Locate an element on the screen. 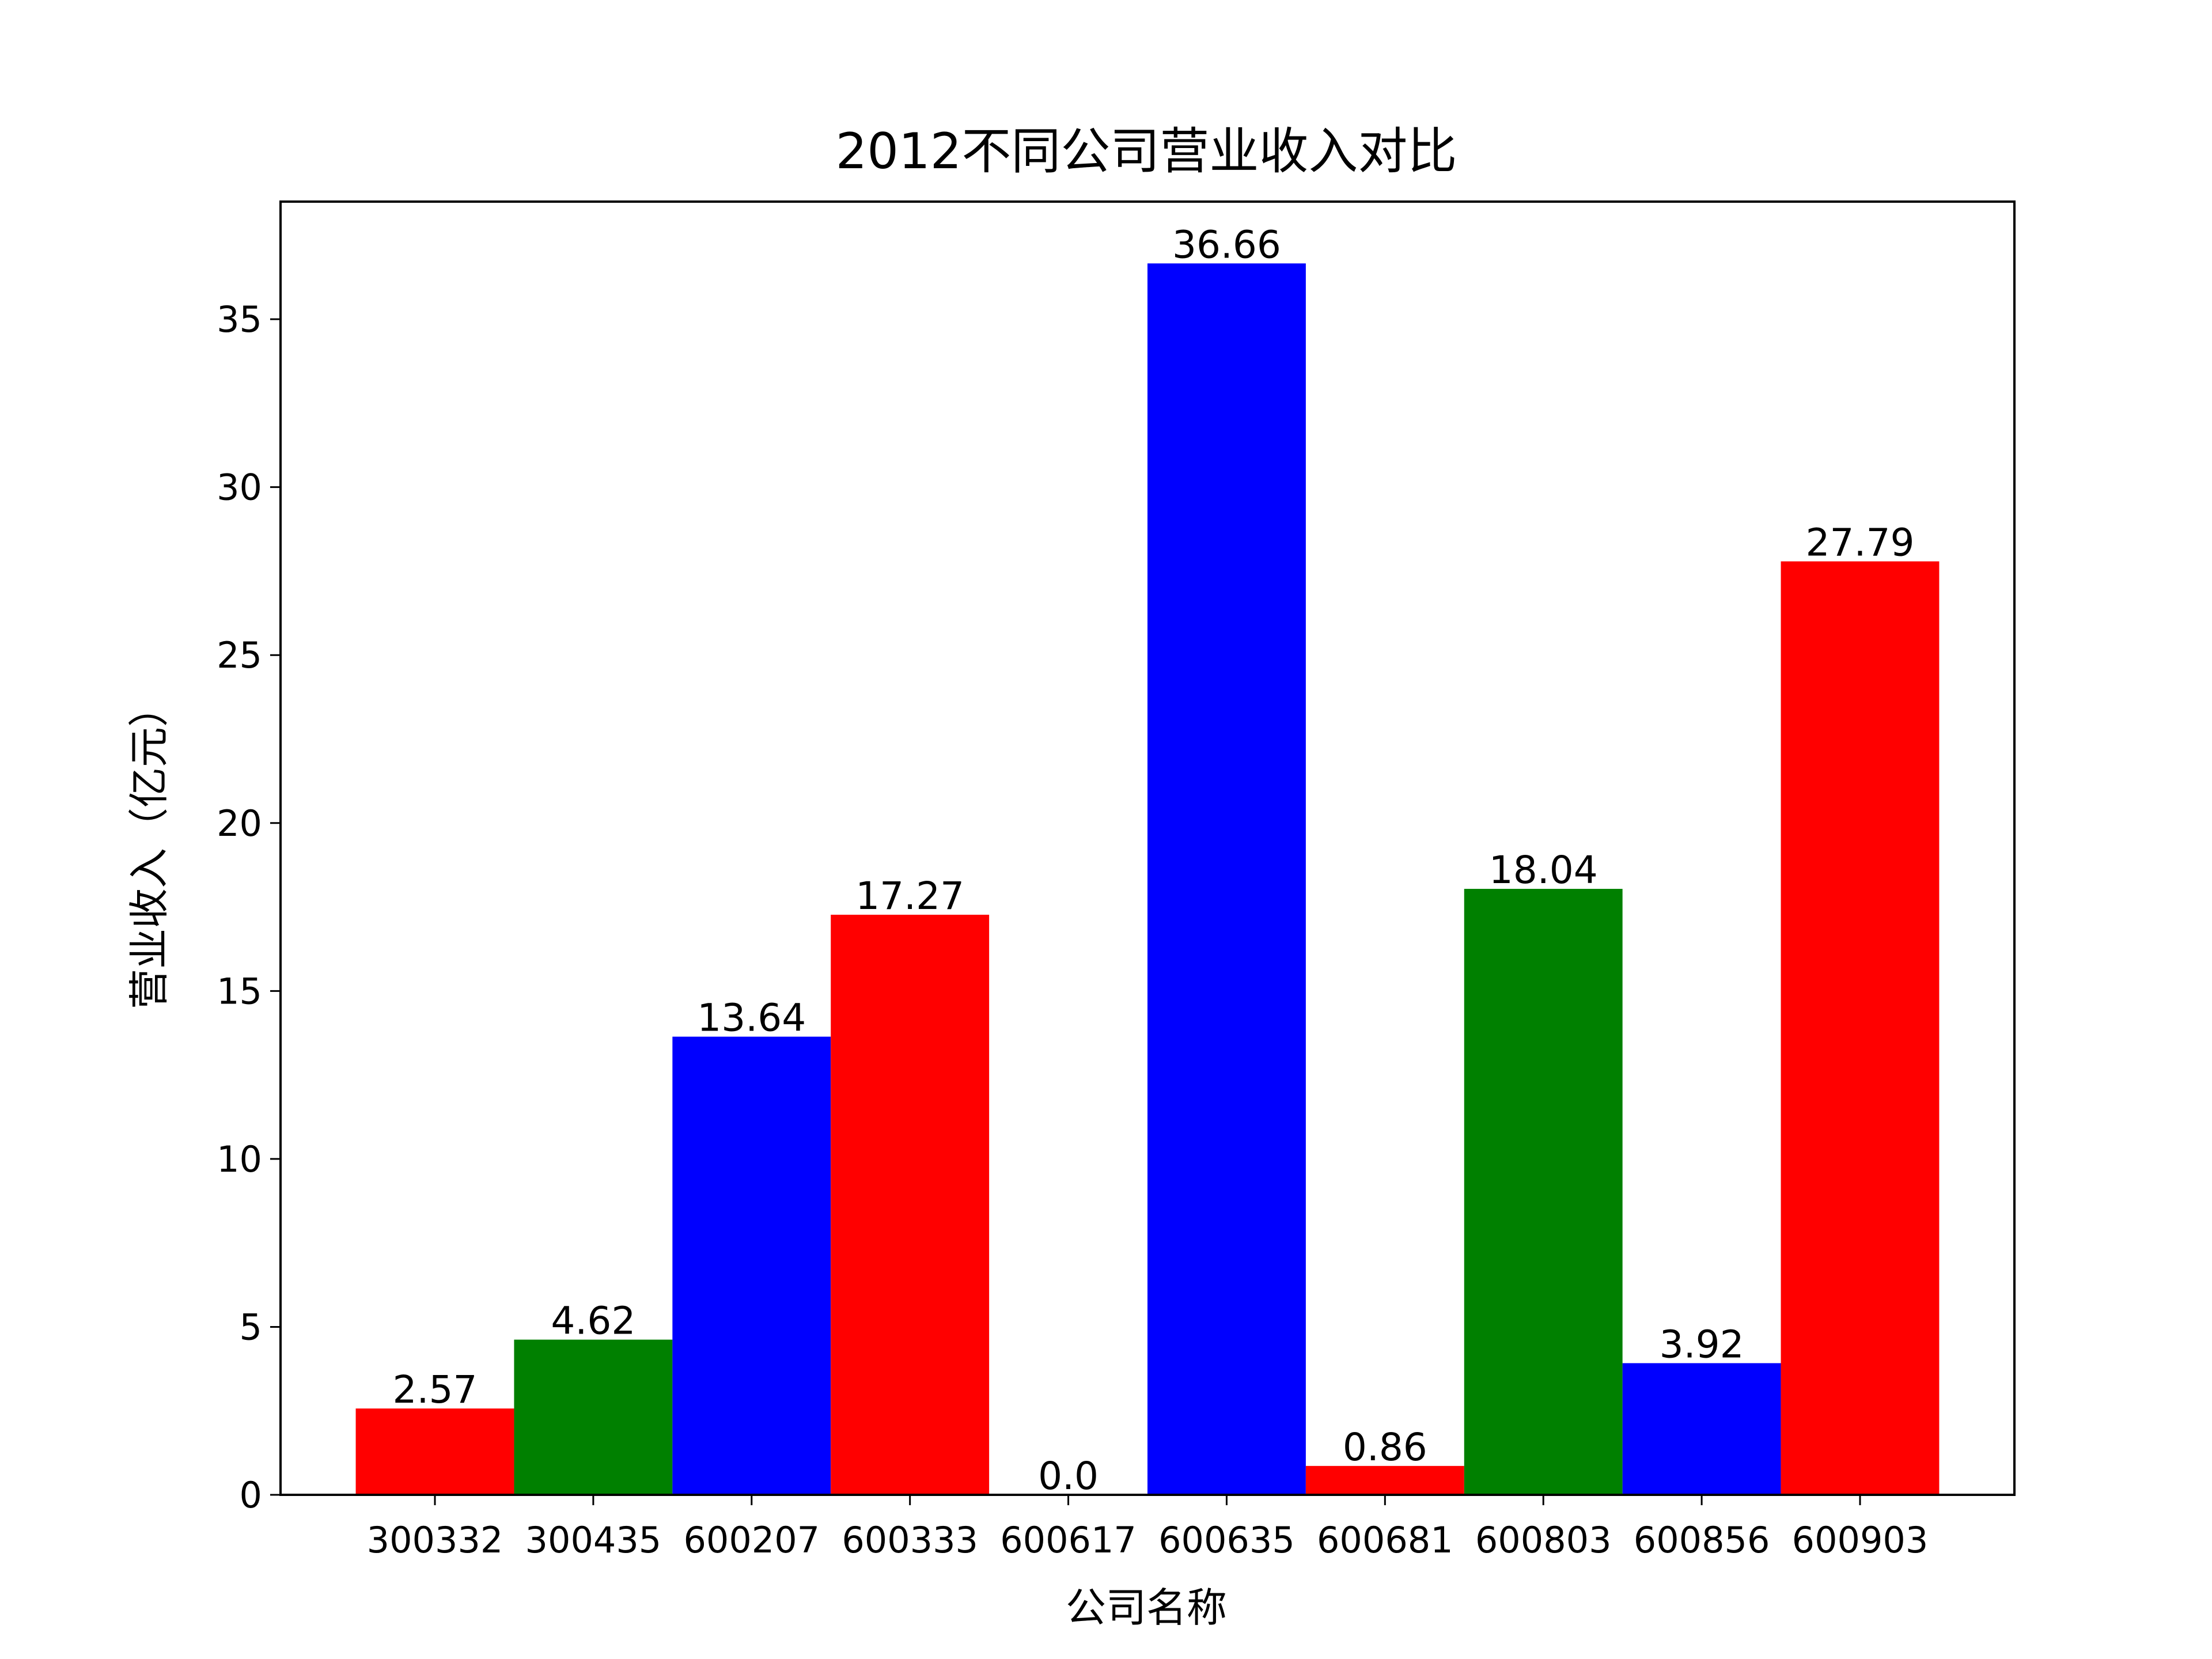 Image resolution: width=2212 pixels, height=1659 pixels. y-tick-label-15: 15 is located at coordinates (239, 991).